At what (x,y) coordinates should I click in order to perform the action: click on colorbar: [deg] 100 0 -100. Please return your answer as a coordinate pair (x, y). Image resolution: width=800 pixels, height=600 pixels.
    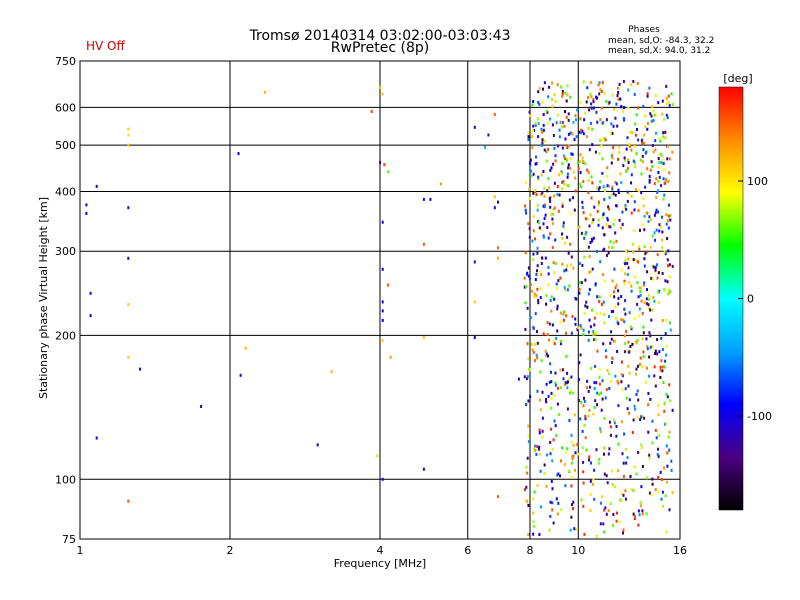
    Looking at the image, I should click on (745, 291).